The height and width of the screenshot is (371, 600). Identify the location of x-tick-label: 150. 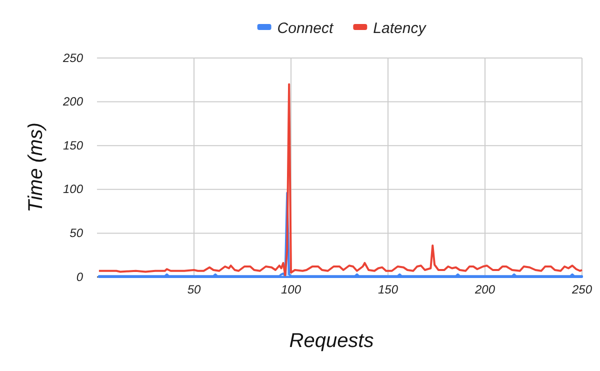
(388, 289).